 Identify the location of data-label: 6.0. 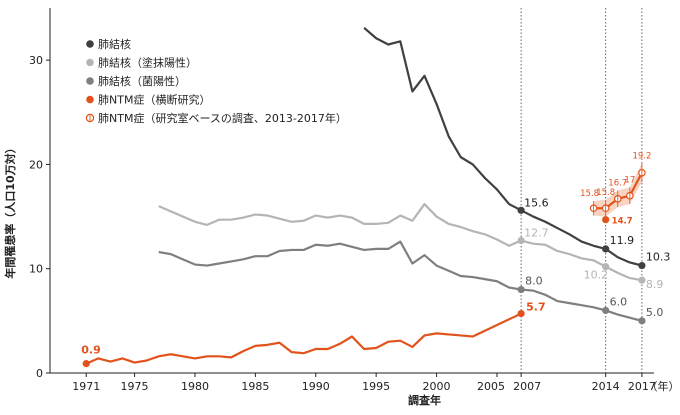
(619, 301).